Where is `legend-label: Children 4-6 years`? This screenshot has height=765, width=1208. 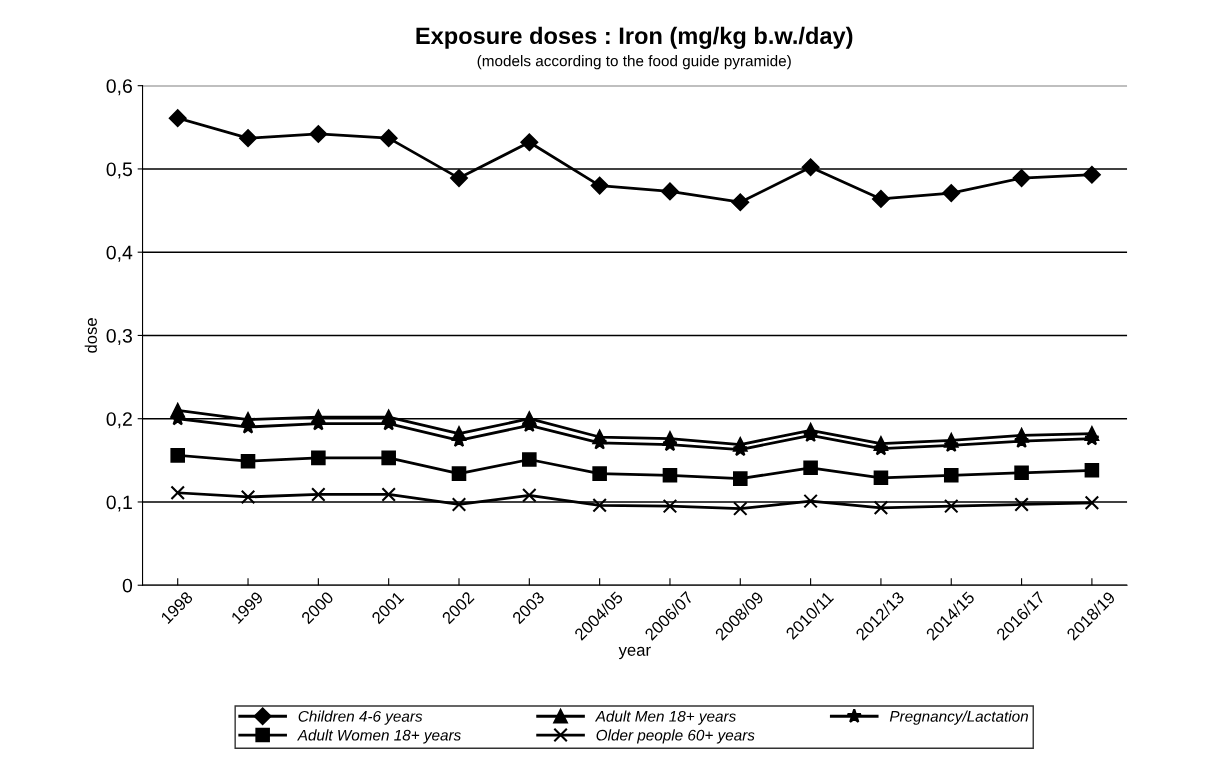 legend-label: Children 4-6 years is located at coordinates (360, 717).